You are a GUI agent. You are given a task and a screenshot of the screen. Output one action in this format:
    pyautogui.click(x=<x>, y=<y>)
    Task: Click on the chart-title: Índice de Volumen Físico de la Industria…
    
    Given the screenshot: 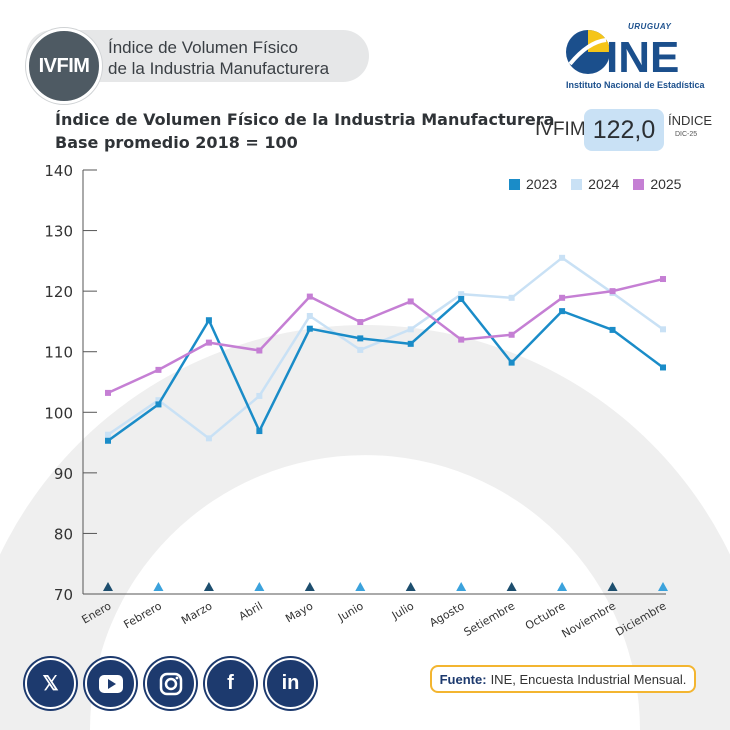 What is the action you would take?
    pyautogui.click(x=305, y=119)
    